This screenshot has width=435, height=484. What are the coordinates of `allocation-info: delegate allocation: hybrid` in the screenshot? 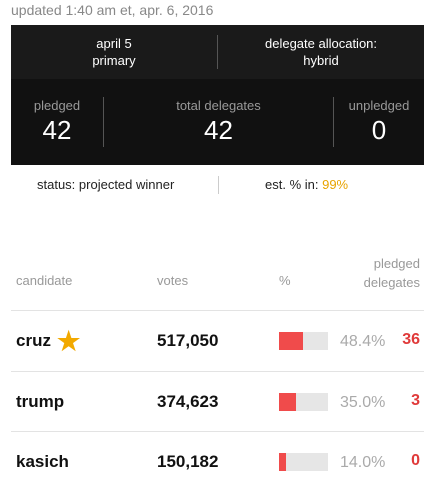 It's located at (321, 52).